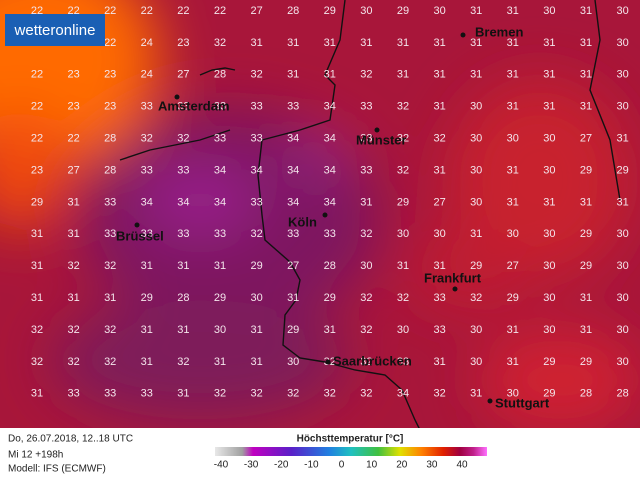 This screenshot has height=478, width=640. Describe the element at coordinates (35, 455) in the screenshot. I see `forecast-run: Mi 12 +198h` at that location.